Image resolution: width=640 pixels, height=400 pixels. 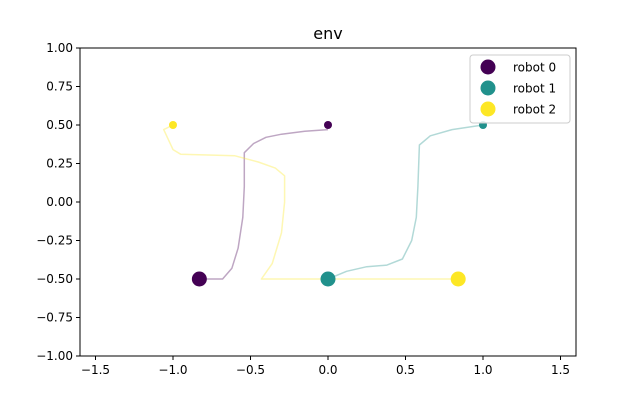 I want to click on y-tick-label: 0.75, so click(x=59, y=87).